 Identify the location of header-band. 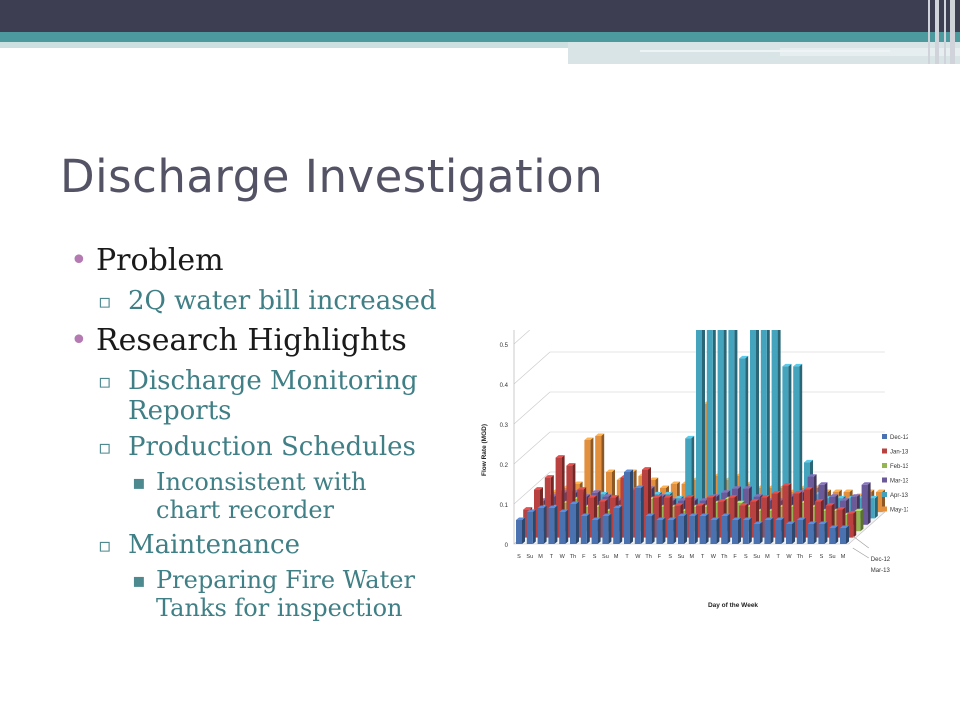
(480, 45).